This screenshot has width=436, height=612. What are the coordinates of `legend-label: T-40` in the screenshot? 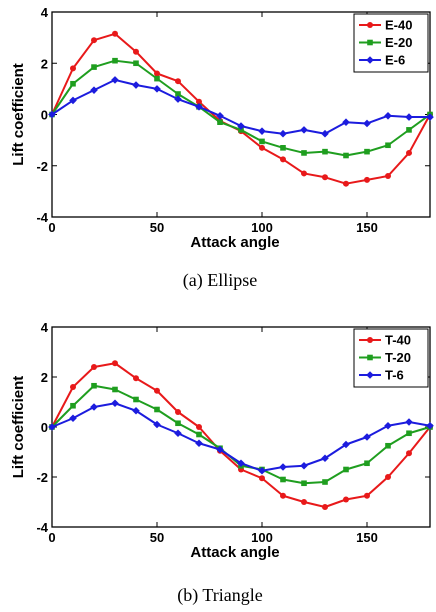 It's located at (398, 340).